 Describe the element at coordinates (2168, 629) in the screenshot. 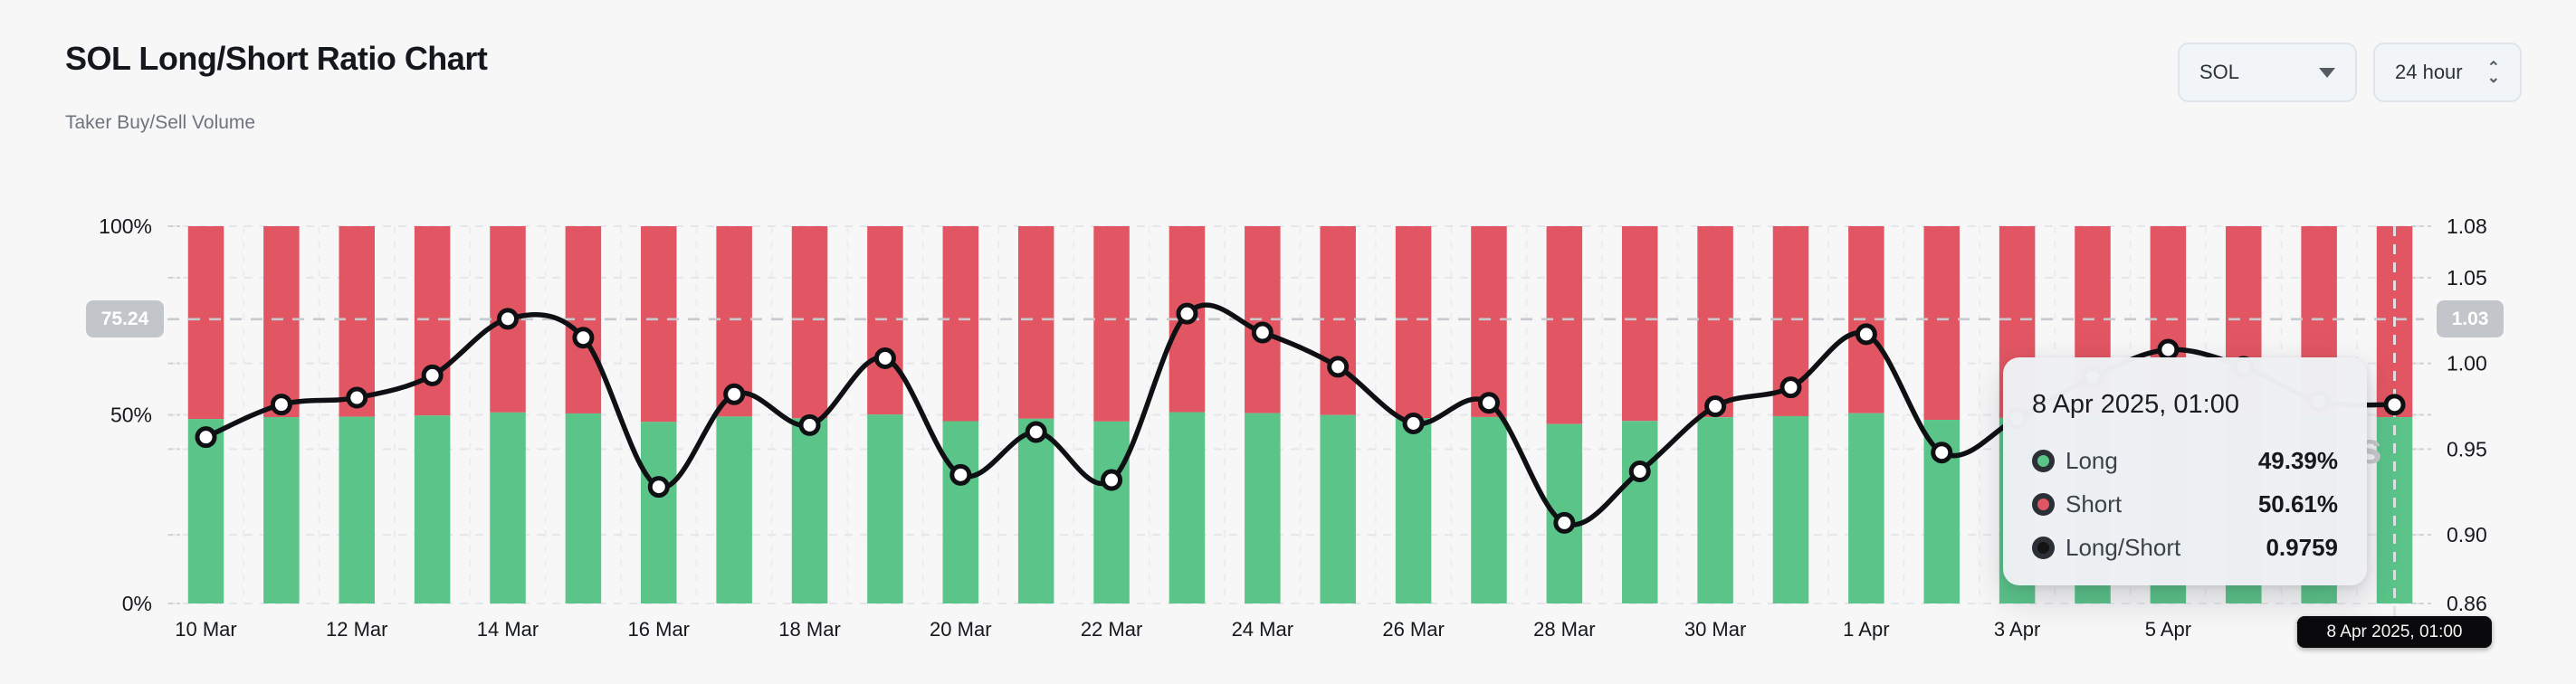

I see `x-axis-tick-label: 5 Apr` at that location.